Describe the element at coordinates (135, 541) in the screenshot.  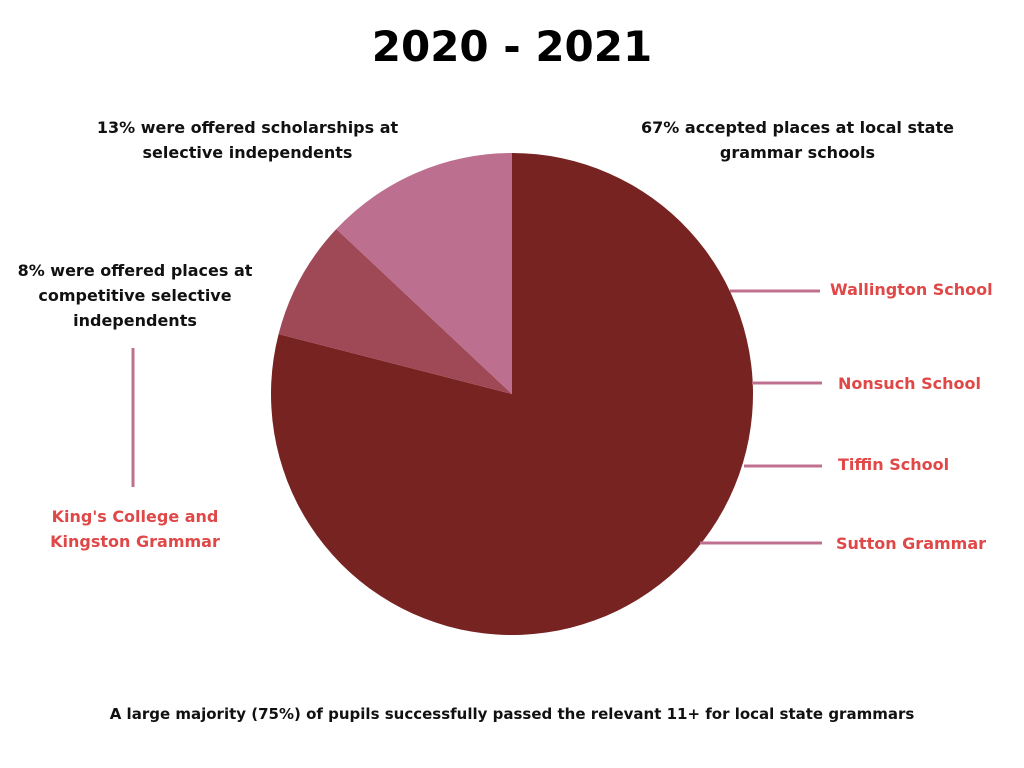
I see `school-independents-line2: Kingston Grammar` at that location.